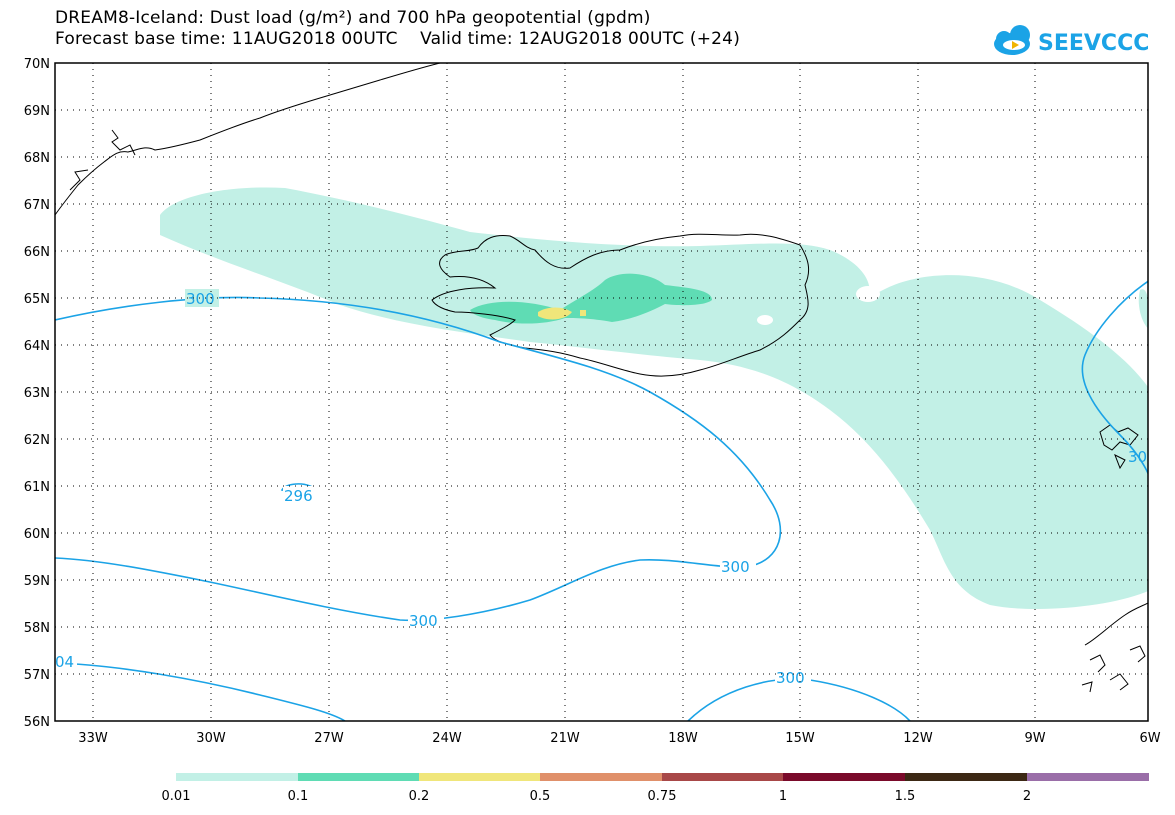  I want to click on cloud-icon, so click(1012, 40).